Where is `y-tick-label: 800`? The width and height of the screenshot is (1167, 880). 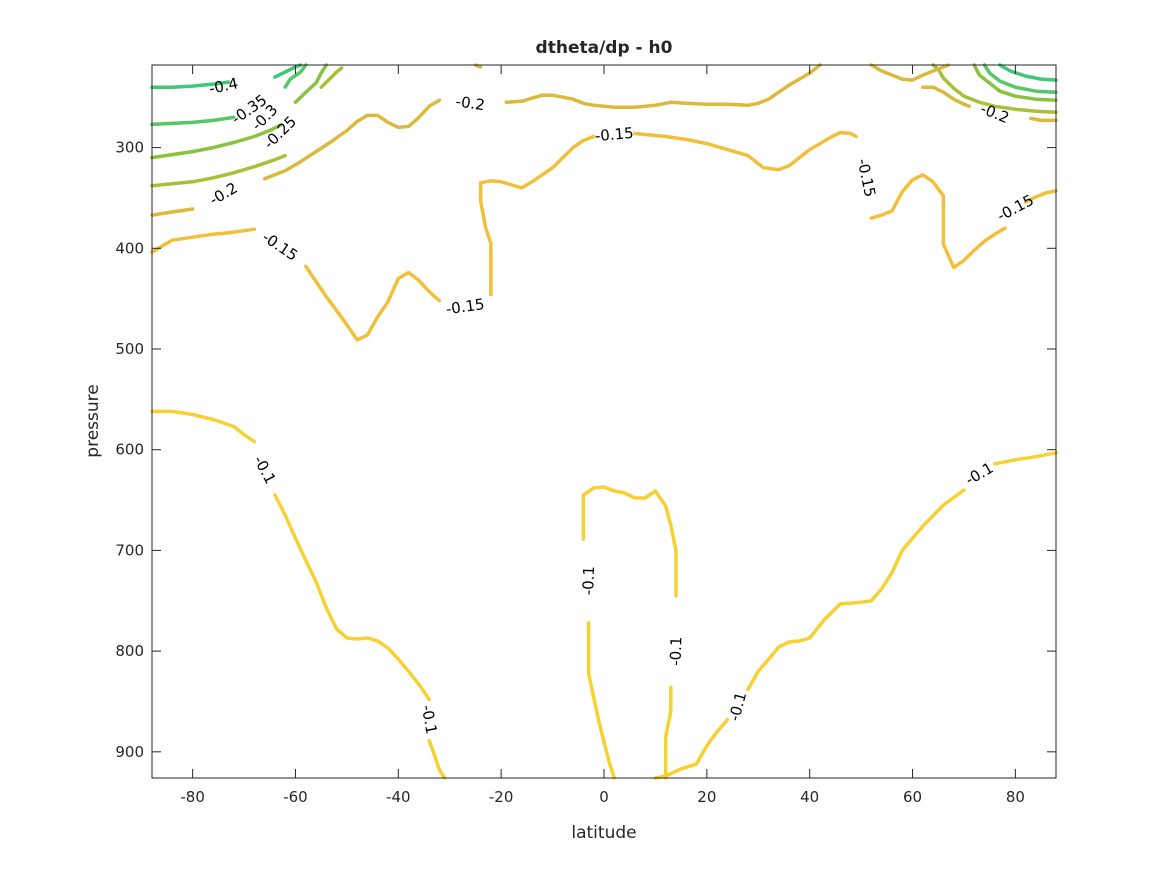 y-tick-label: 800 is located at coordinates (129, 651).